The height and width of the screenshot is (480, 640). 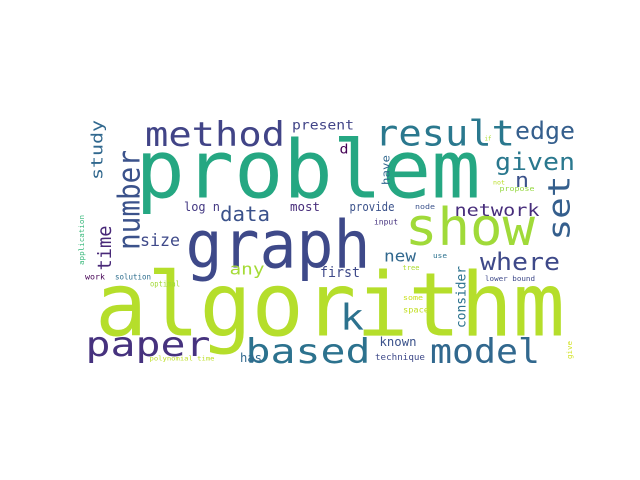 I want to click on word: edge, so click(x=545, y=131).